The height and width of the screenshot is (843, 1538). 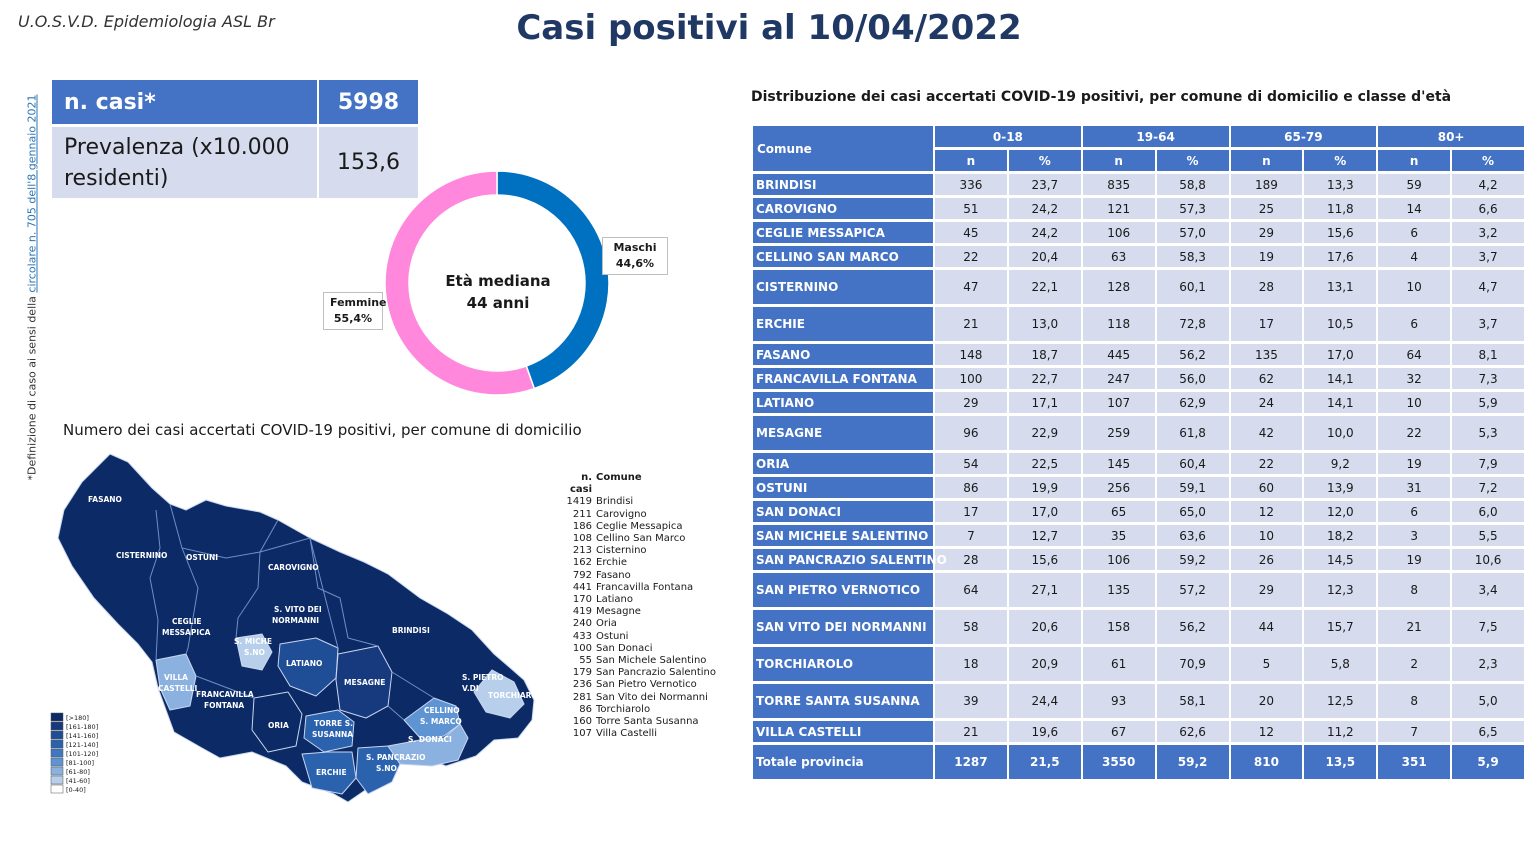 I want to click on row-comune: ORIA, so click(x=843, y=463).